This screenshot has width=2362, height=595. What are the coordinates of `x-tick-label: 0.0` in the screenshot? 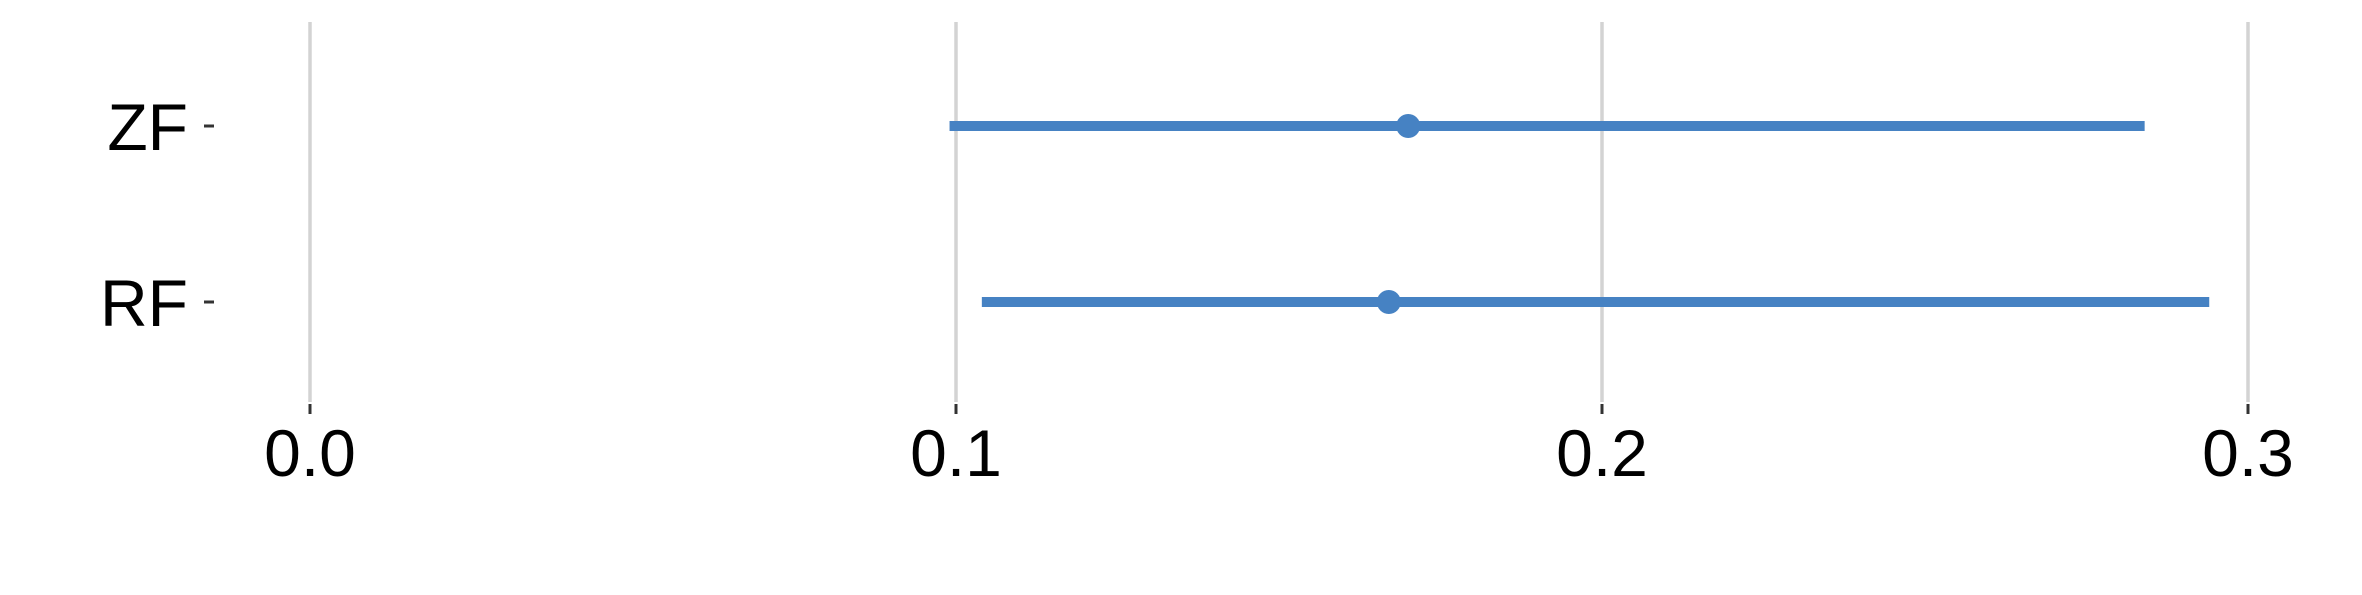 It's located at (310, 453).